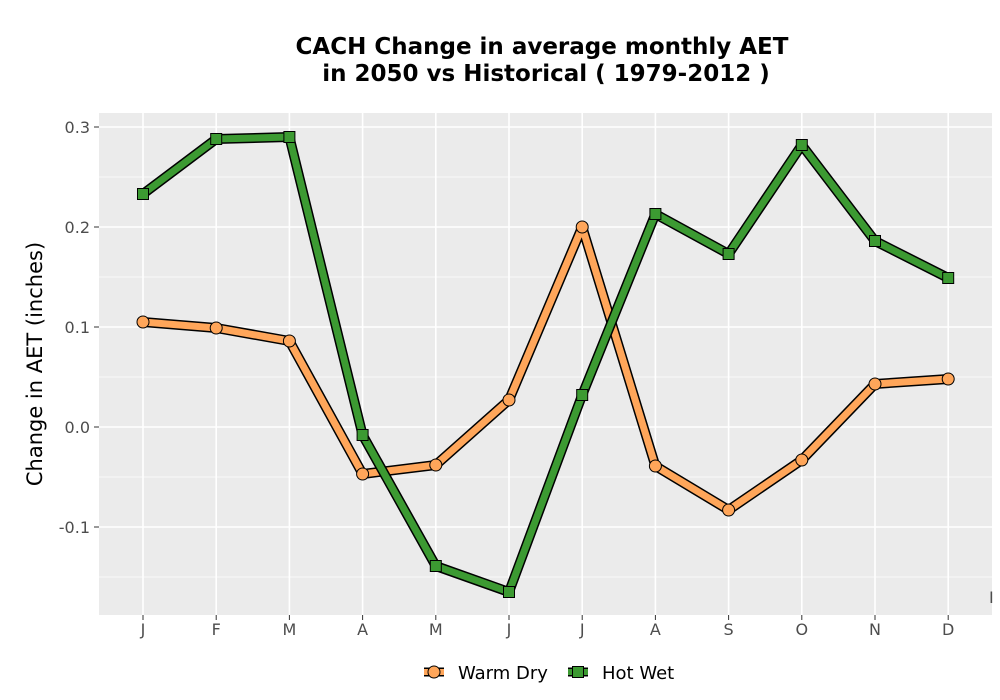  I want to click on x-tick-label: S, so click(729, 629).